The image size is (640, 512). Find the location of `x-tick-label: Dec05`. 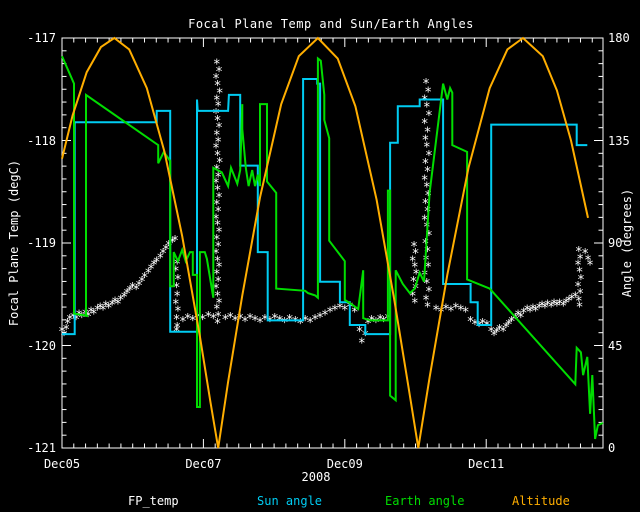

x-tick-label: Dec05 is located at coordinates (62, 464).